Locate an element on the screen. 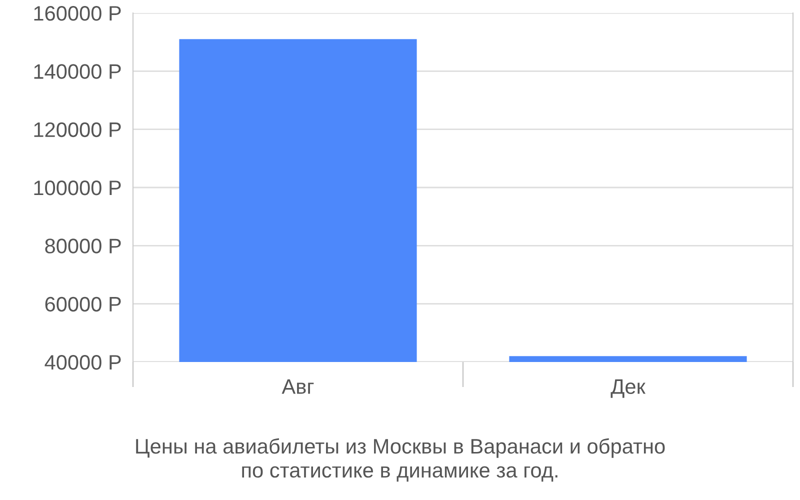 The width and height of the screenshot is (800, 500). x-tick-label: Дек is located at coordinates (628, 388).